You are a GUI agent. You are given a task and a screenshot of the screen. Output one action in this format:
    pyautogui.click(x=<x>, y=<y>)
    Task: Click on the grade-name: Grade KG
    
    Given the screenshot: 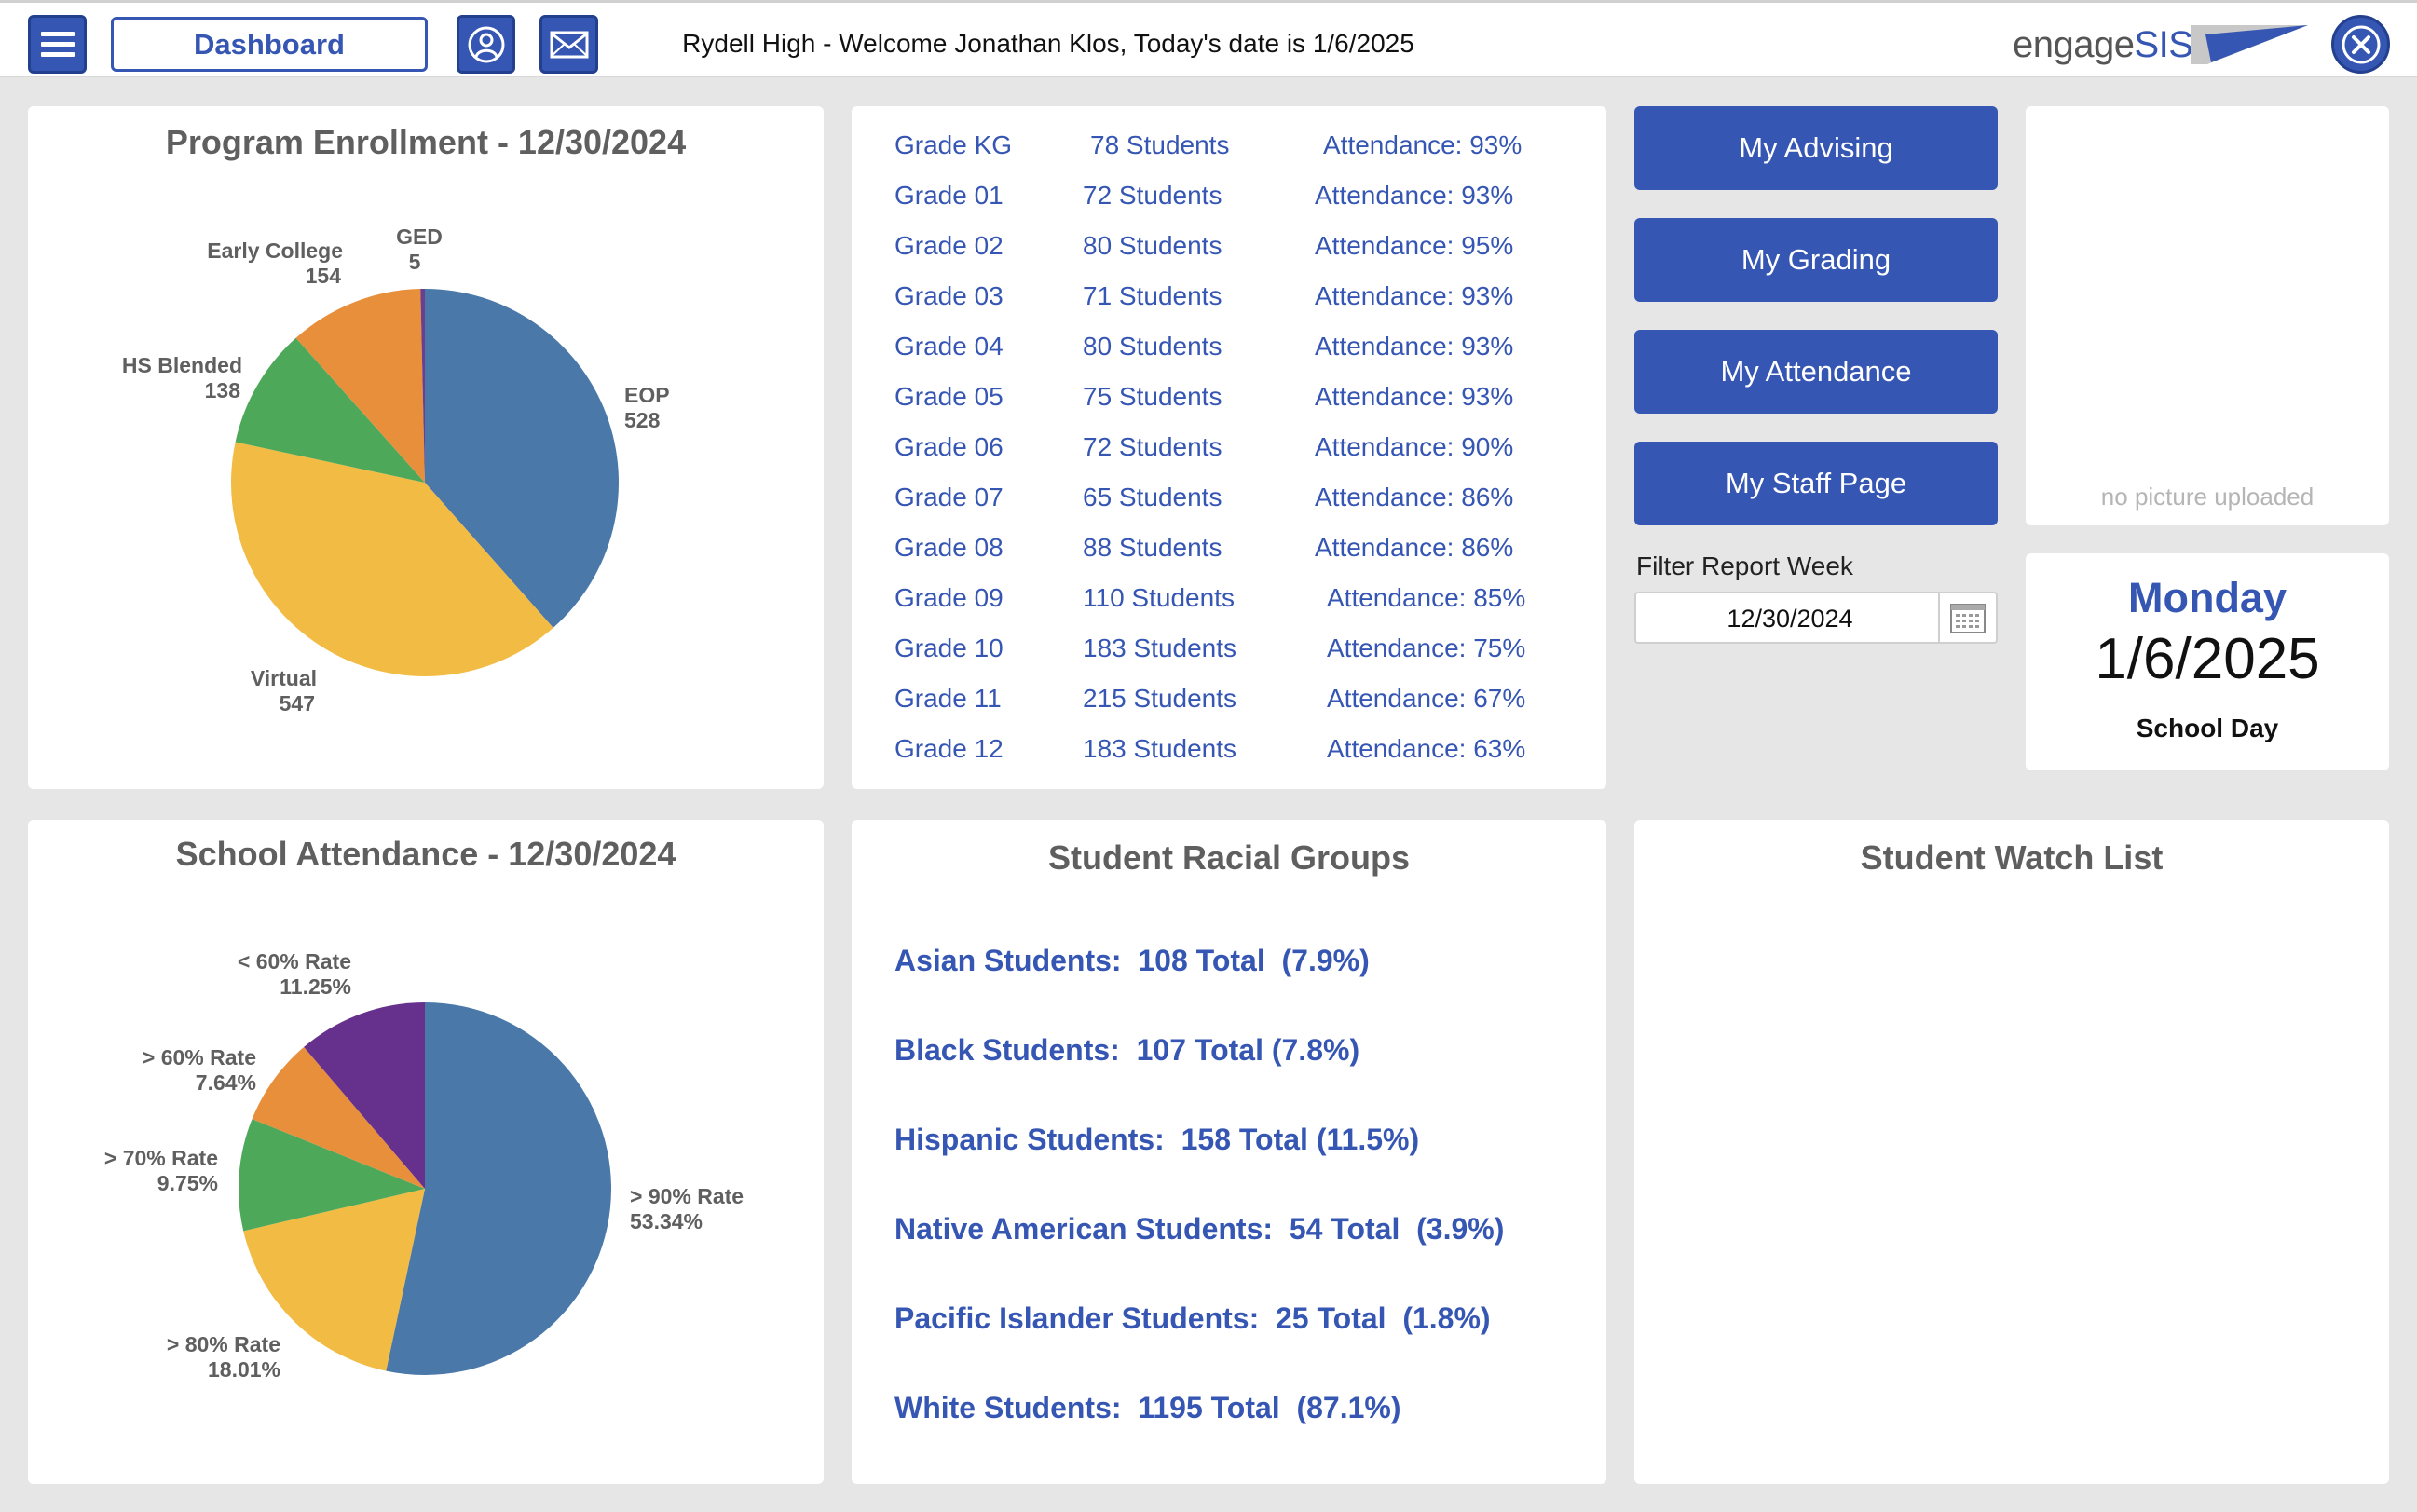 What is the action you would take?
    pyautogui.click(x=953, y=144)
    